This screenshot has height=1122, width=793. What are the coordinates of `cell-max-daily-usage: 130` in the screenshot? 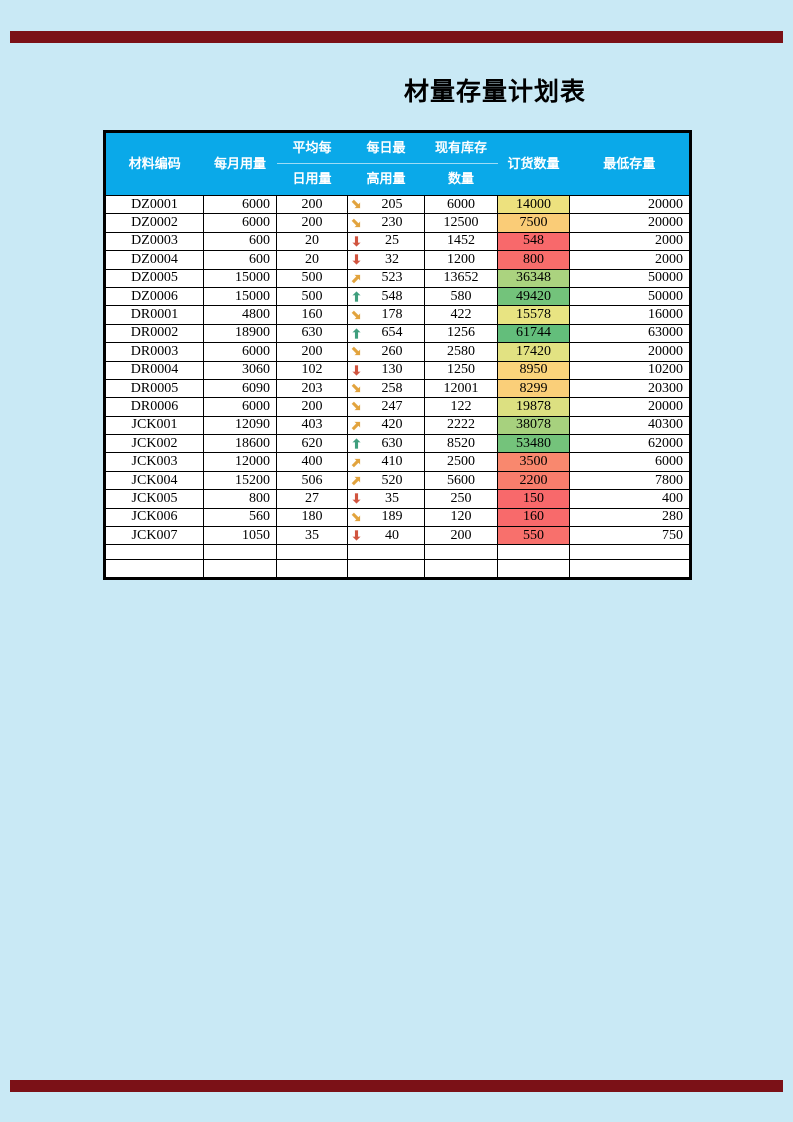 It's located at (386, 370).